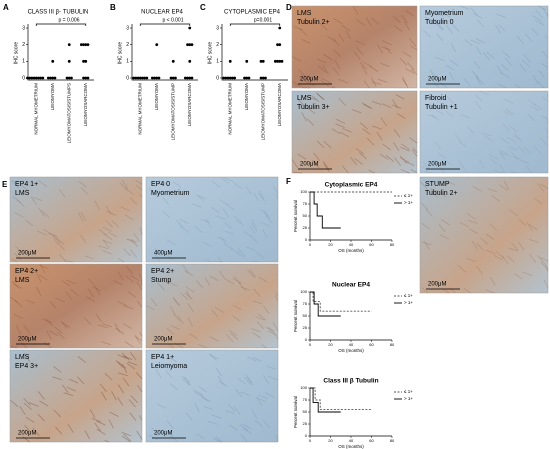 This screenshot has width=550, height=449. What do you see at coordinates (120, 53) in the screenshot?
I see `y-axis-label: IHC score` at bounding box center [120, 53].